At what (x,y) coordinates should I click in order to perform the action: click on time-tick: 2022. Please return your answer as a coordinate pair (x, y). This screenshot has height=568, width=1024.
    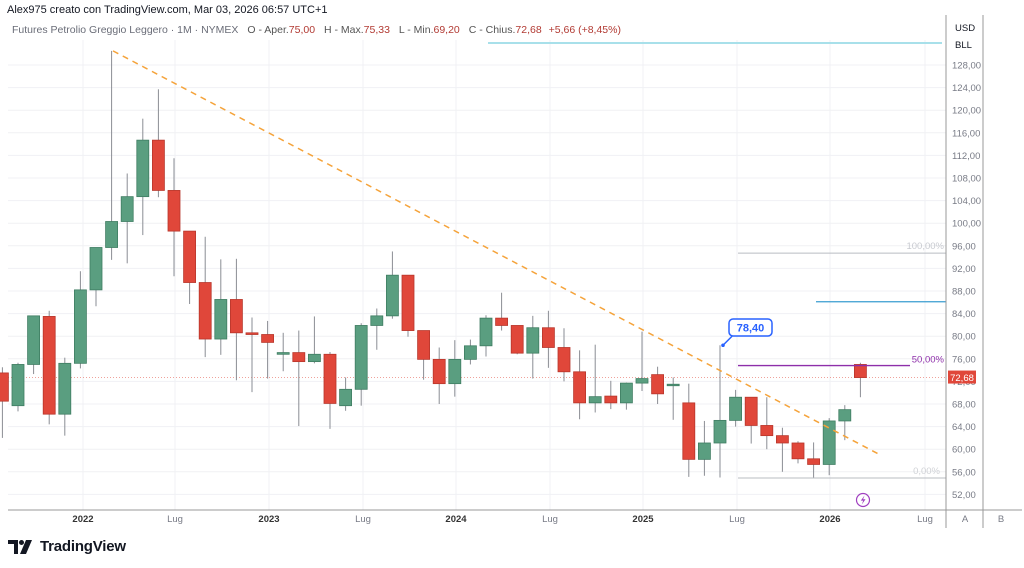
    Looking at the image, I should click on (82, 519).